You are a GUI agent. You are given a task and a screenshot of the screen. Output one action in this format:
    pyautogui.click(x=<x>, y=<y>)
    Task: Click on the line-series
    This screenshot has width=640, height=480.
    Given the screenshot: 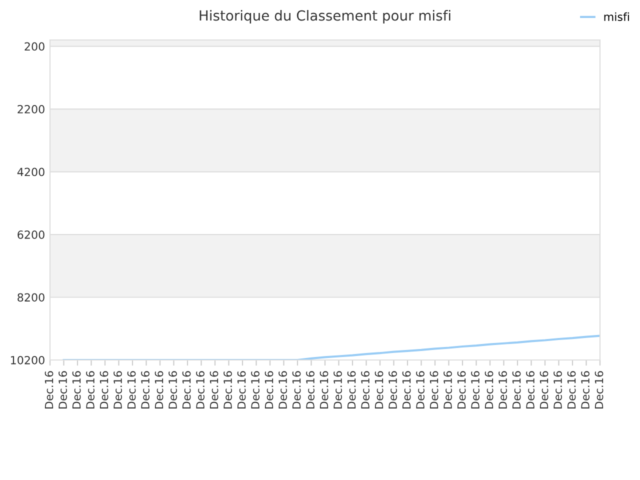 What is the action you would take?
    pyautogui.click(x=331, y=347)
    